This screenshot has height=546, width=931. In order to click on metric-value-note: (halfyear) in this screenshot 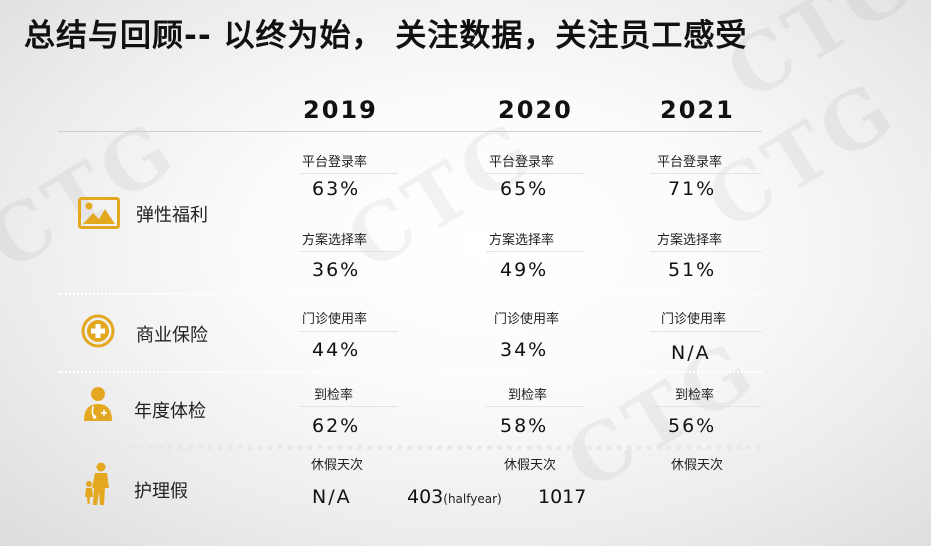, I will do `click(472, 499)`.